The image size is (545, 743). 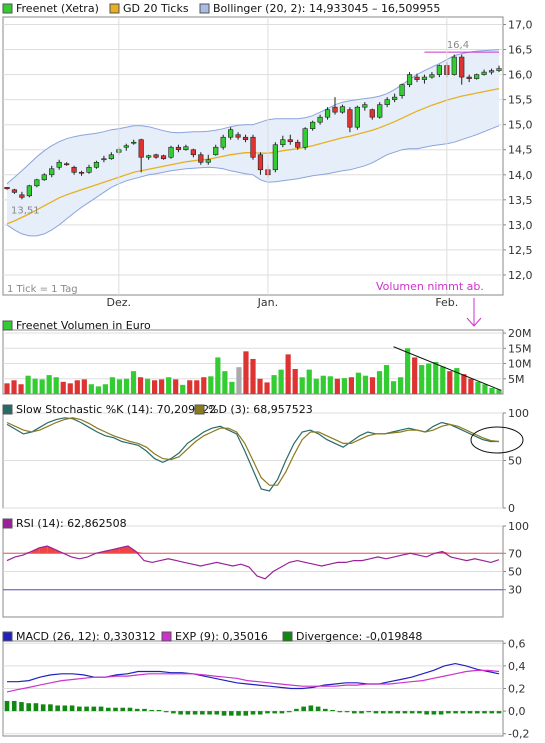 I want to click on price-axis-tick-label: 13,5, so click(x=520, y=200).